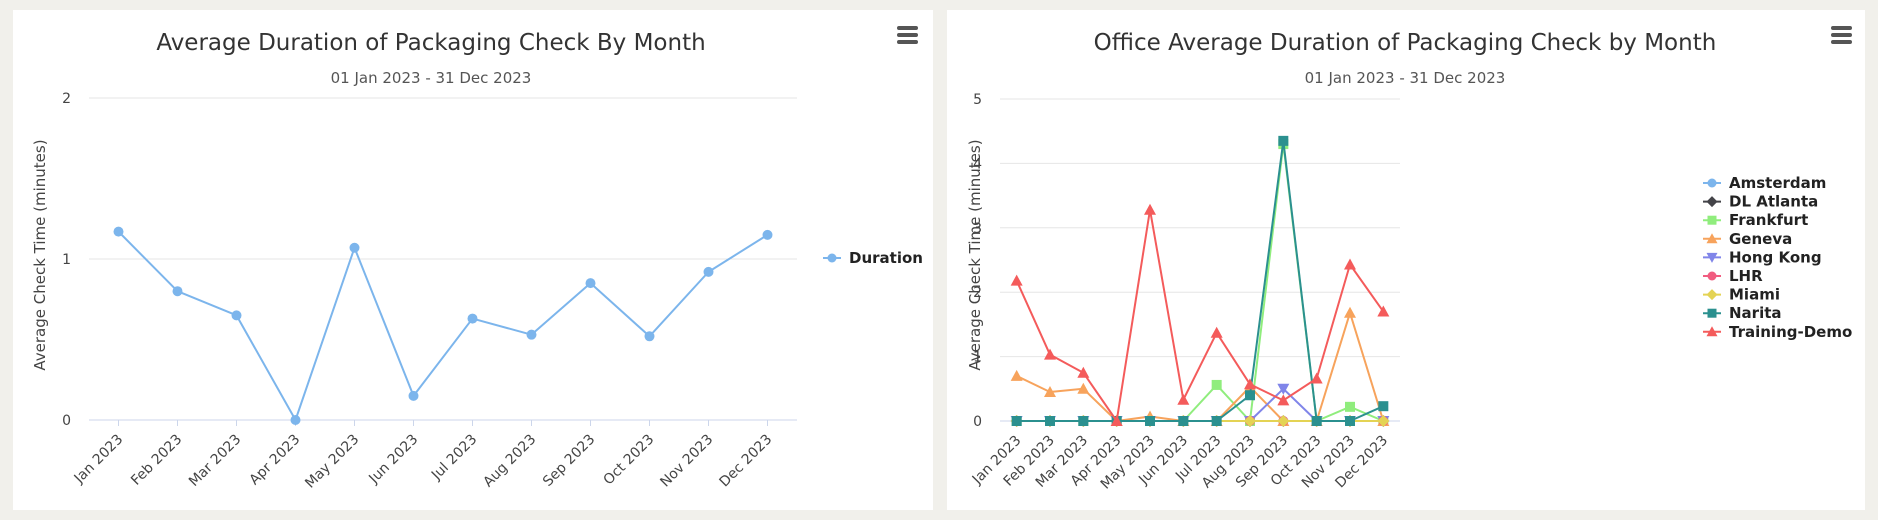 Image resolution: width=1878 pixels, height=520 pixels. What do you see at coordinates (275, 460) in the screenshot?
I see `x-tick-label: Apr 2023` at bounding box center [275, 460].